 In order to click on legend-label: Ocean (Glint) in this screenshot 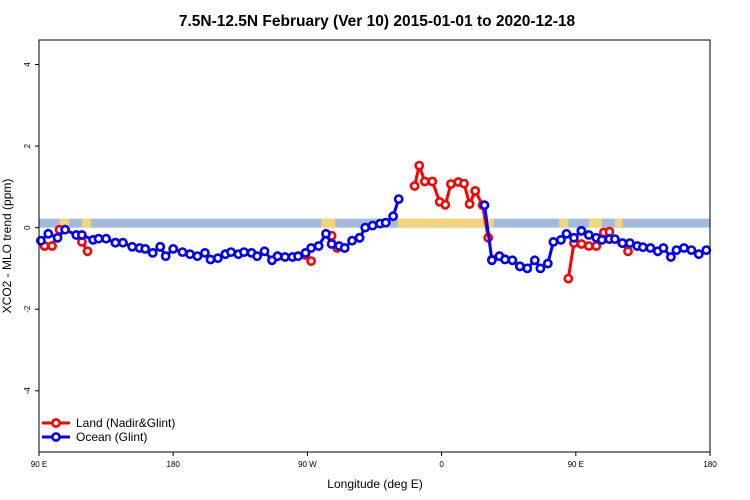, I will do `click(111, 437)`.